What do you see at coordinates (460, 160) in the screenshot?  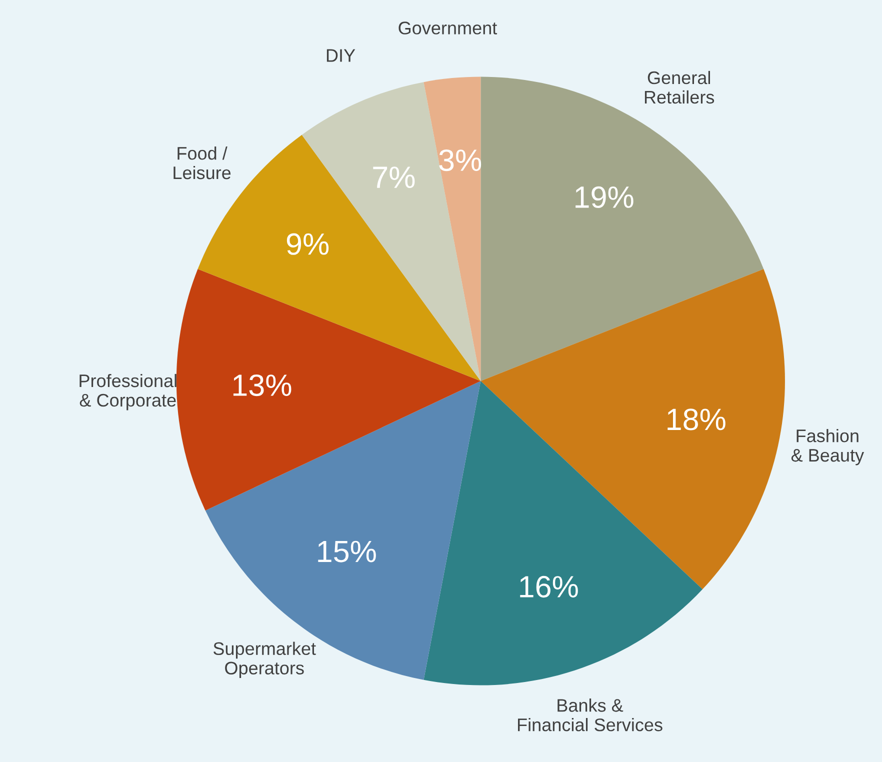 I see `data-label: 3%` at bounding box center [460, 160].